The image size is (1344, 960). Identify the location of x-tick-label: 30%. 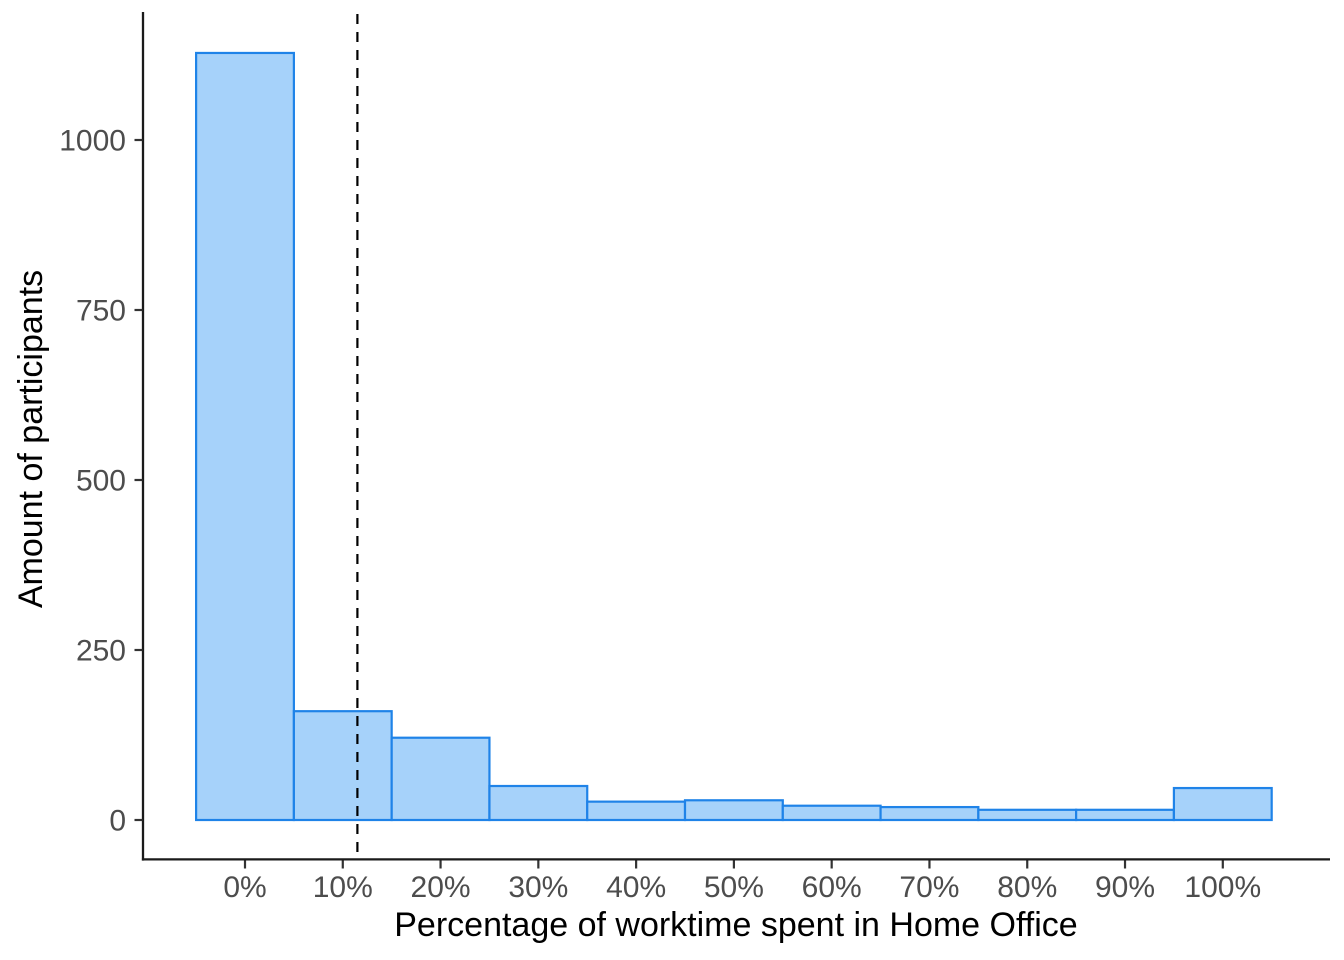
(538, 887).